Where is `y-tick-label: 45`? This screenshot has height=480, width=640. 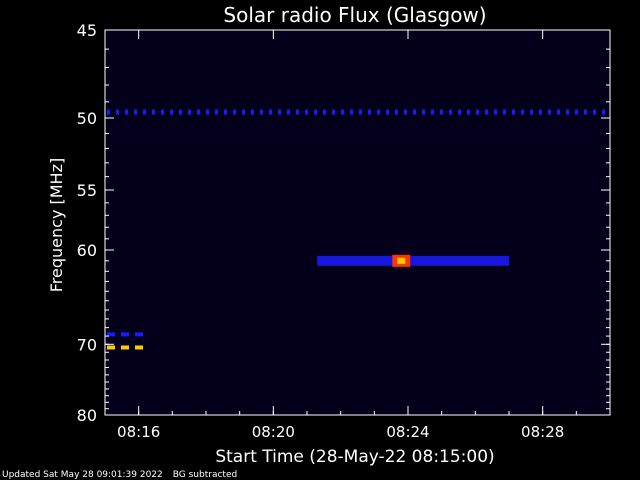 y-tick-label: 45 is located at coordinates (87, 30).